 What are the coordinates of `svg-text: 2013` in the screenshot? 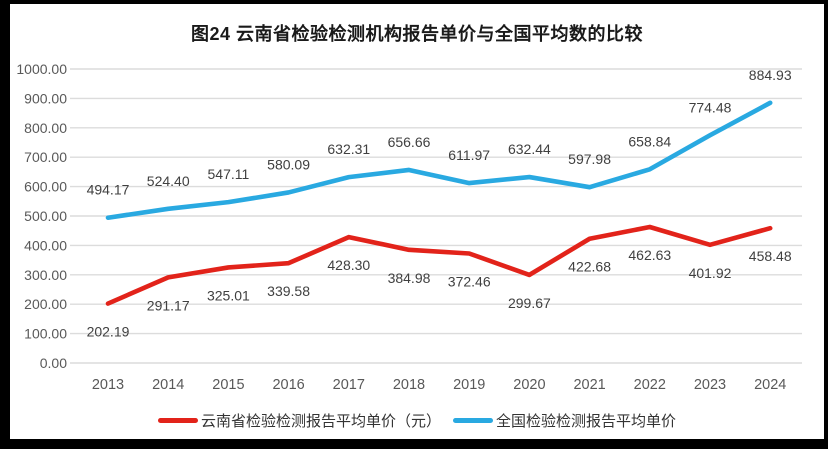 It's located at (108, 385).